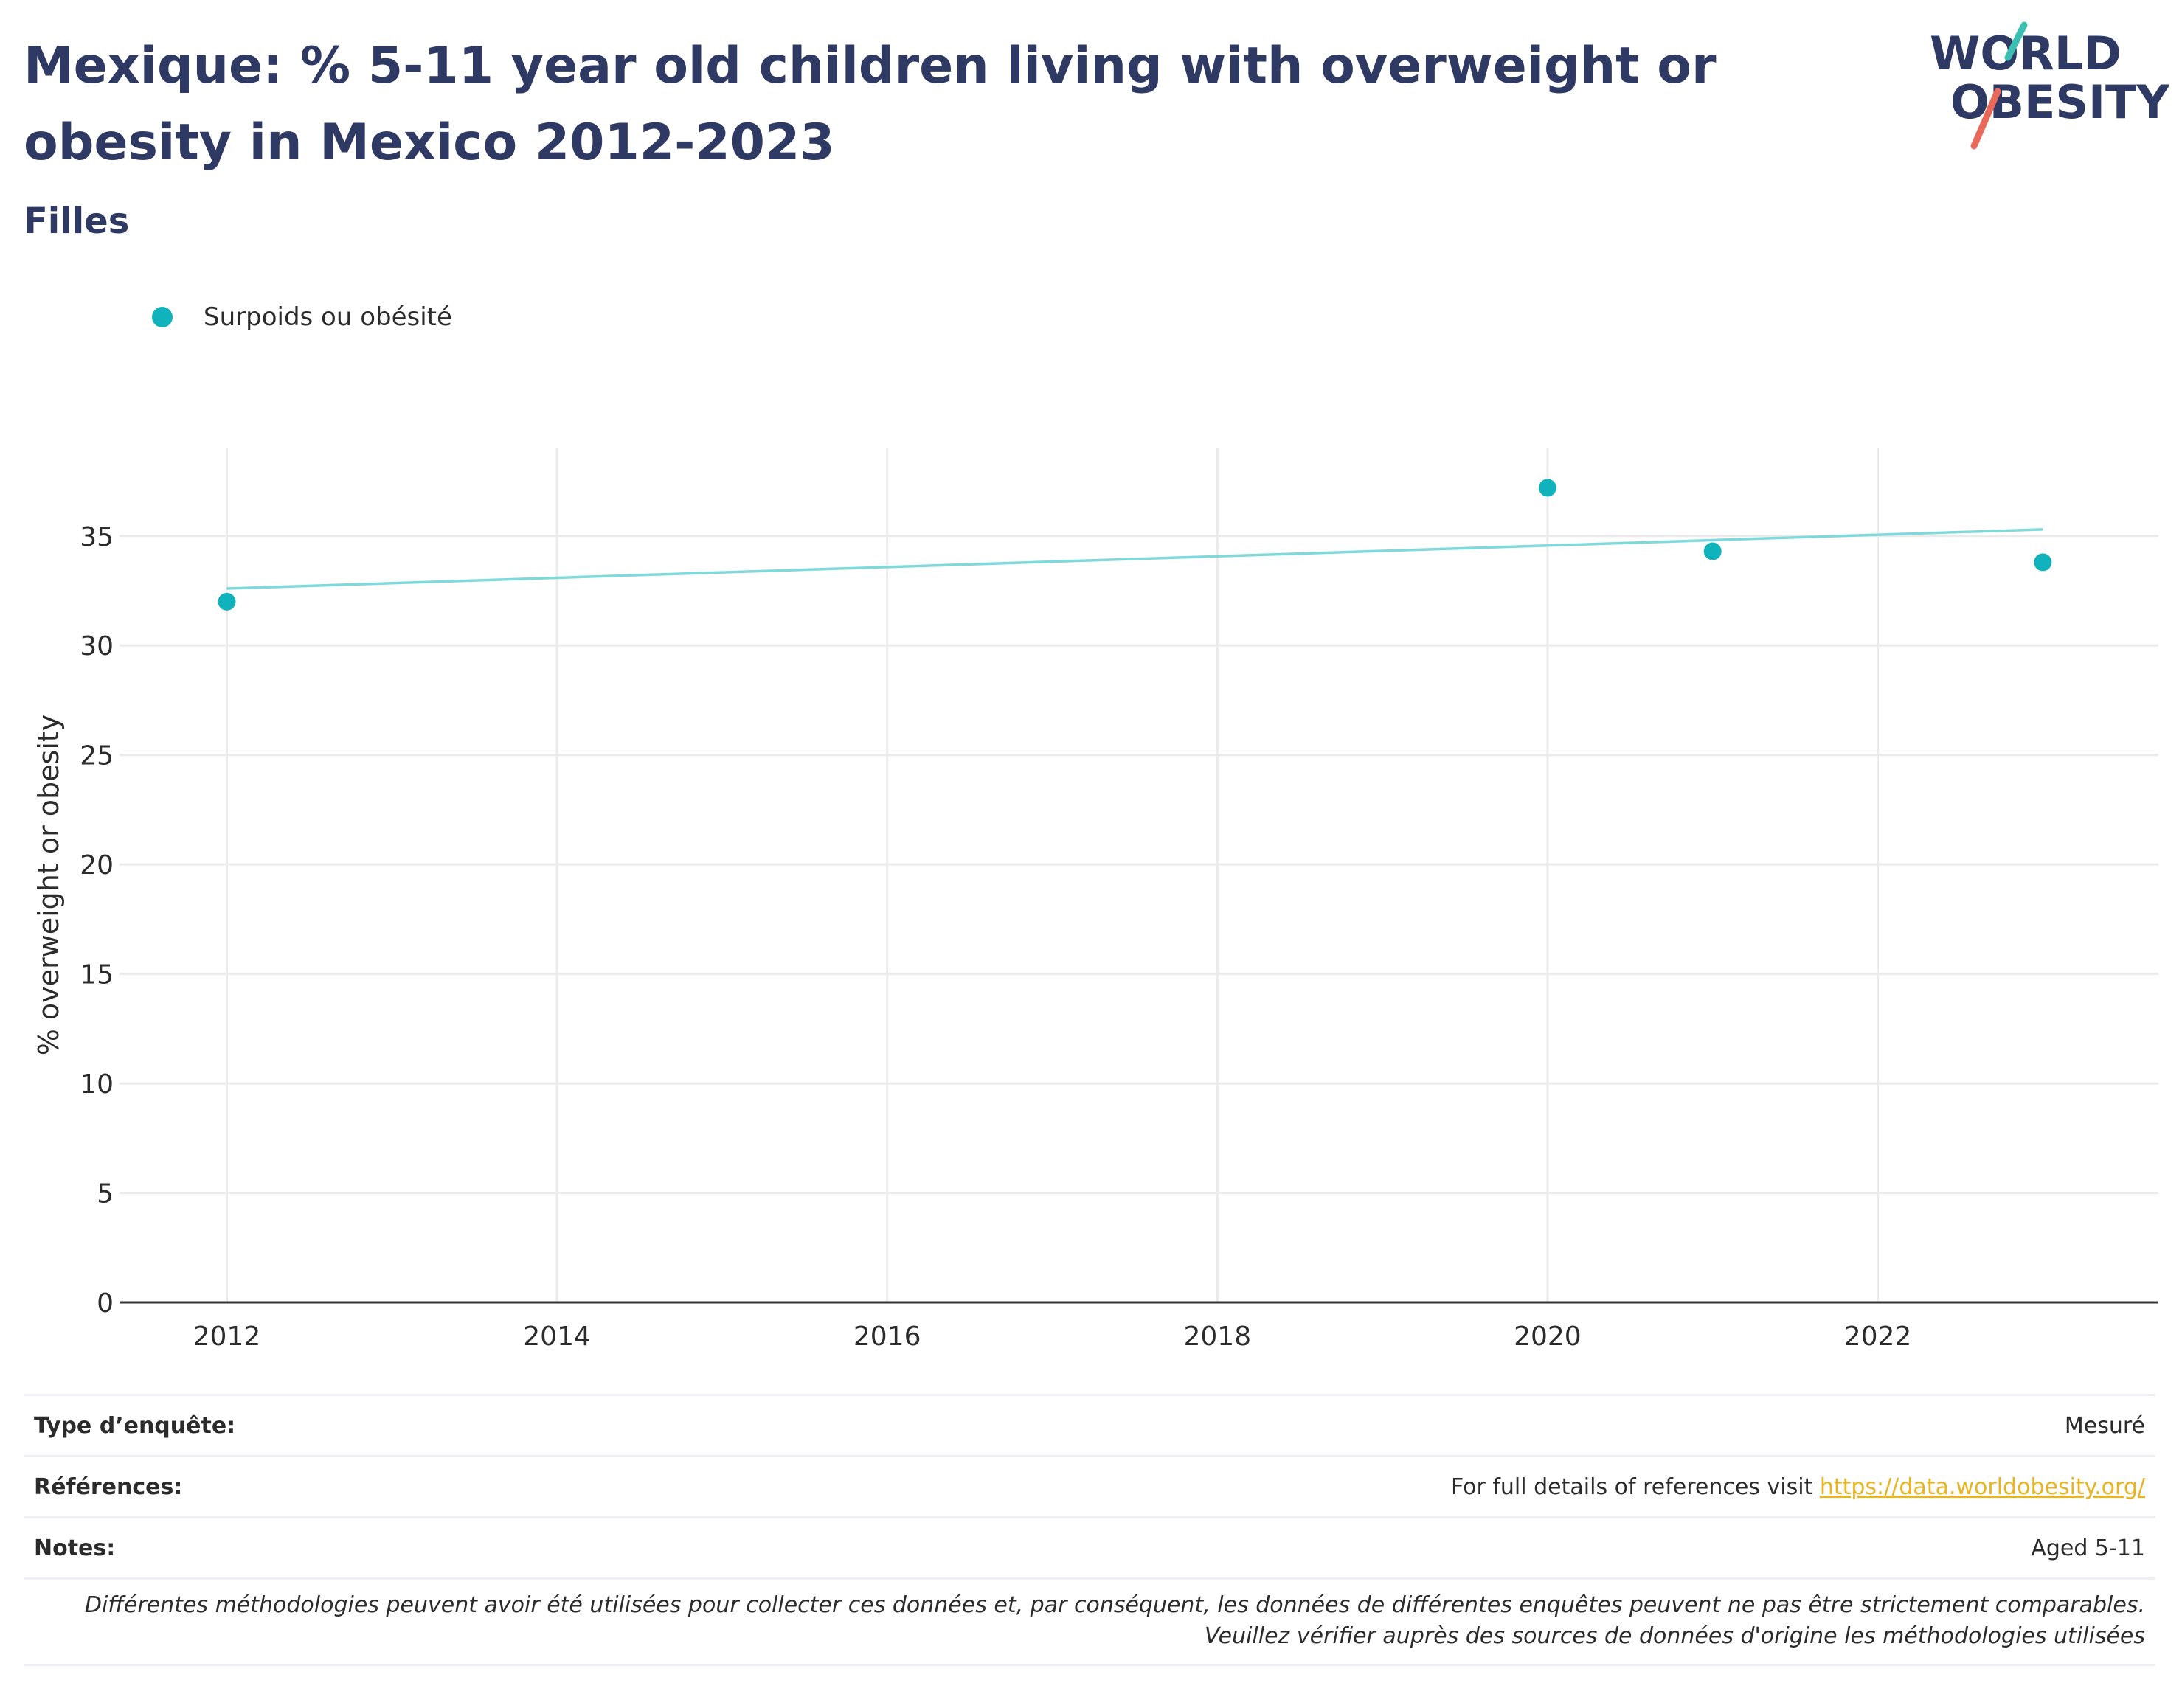  I want to click on legend: Surpoids ou obésité, so click(302, 317).